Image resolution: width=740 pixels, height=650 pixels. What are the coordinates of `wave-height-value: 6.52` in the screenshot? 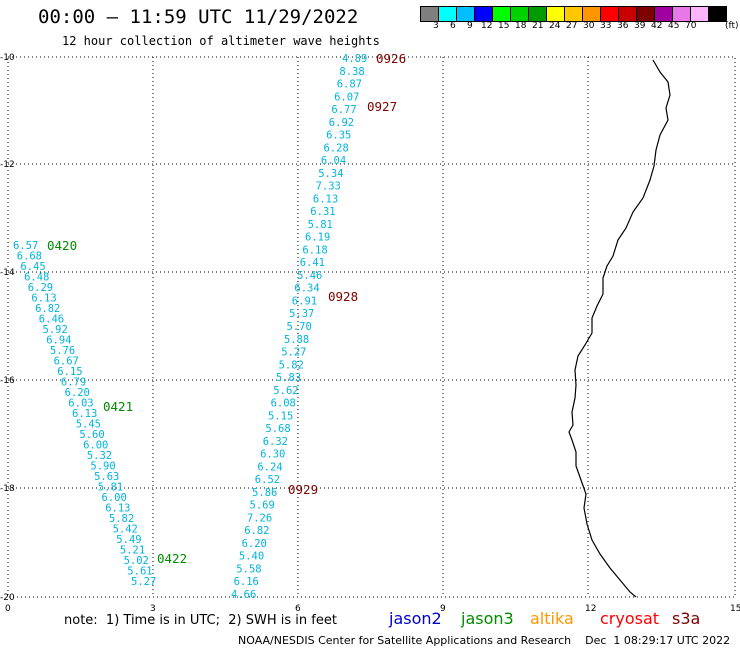 It's located at (267, 480).